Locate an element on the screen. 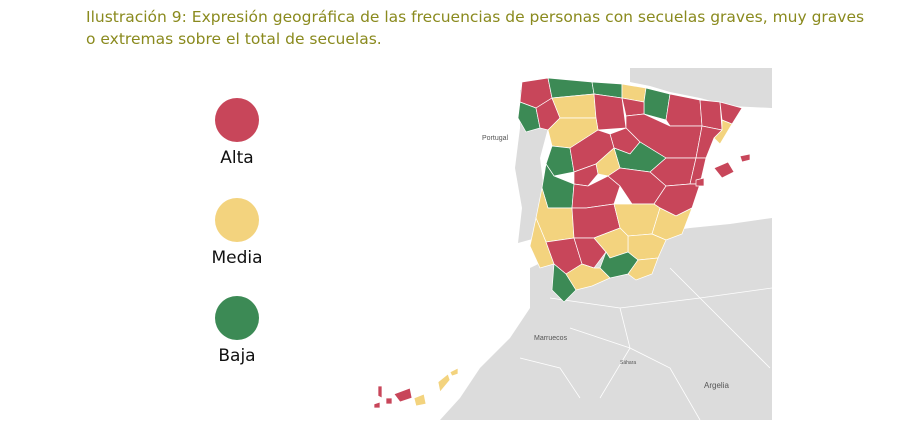 Image resolution: width=900 pixels, height=433 pixels. island-gomera is located at coordinates (389, 401).